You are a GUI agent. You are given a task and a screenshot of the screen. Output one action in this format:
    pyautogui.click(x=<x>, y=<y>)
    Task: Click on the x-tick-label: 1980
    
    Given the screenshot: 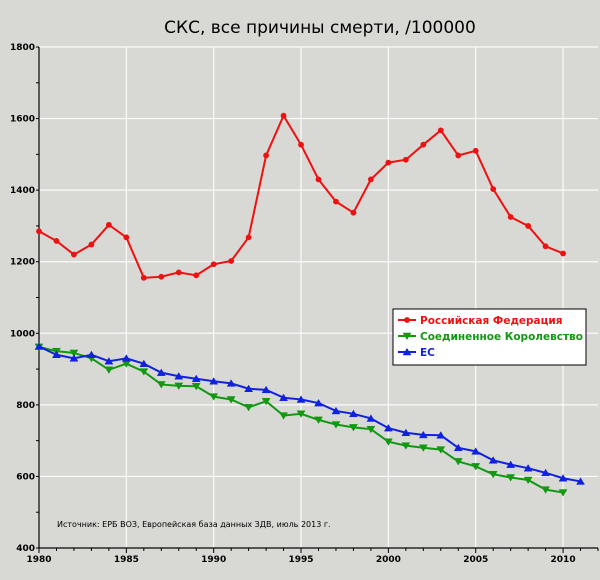 What is the action you would take?
    pyautogui.click(x=38, y=560)
    